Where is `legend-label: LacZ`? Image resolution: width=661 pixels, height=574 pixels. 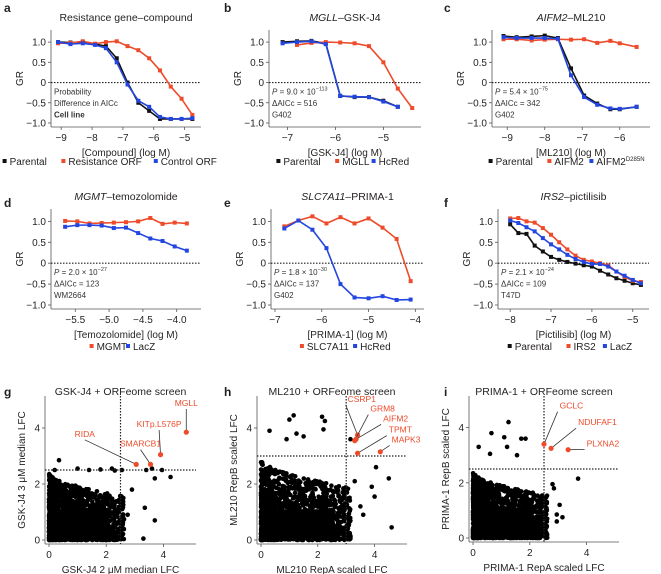 legend-label: LacZ is located at coordinates (621, 347).